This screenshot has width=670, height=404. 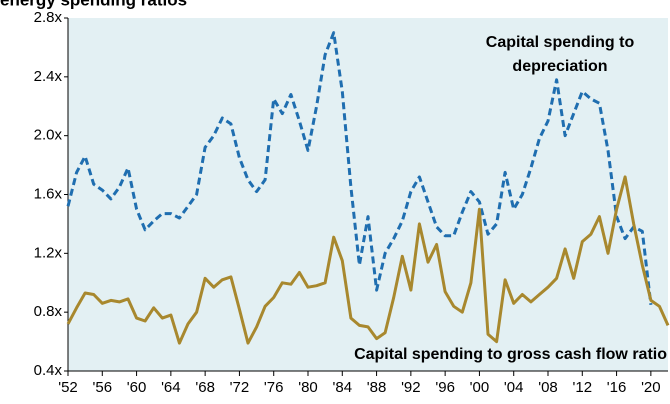 What do you see at coordinates (137, 387) in the screenshot?
I see `x-tick-label: '60` at bounding box center [137, 387].